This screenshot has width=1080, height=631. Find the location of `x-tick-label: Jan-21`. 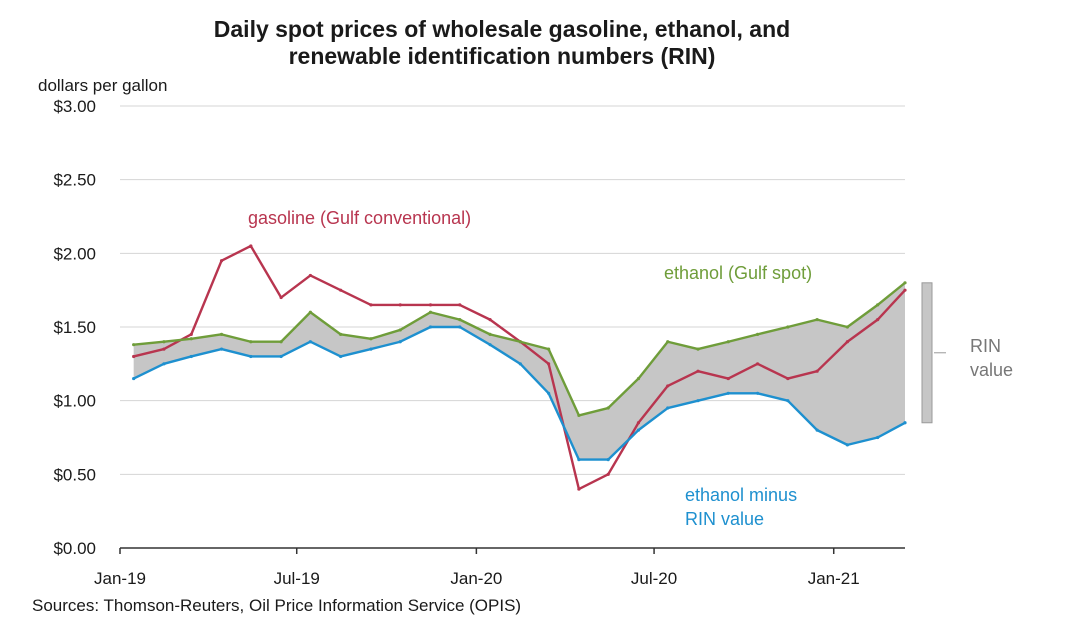

x-tick-label: Jan-21 is located at coordinates (834, 578).